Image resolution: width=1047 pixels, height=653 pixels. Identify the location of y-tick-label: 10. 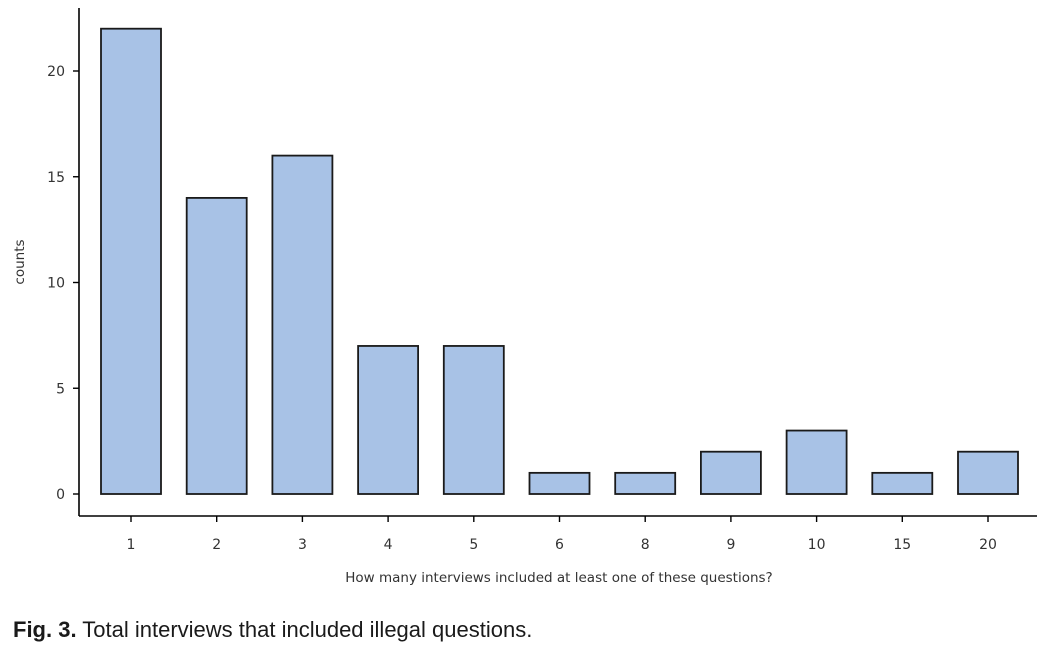
(56, 284).